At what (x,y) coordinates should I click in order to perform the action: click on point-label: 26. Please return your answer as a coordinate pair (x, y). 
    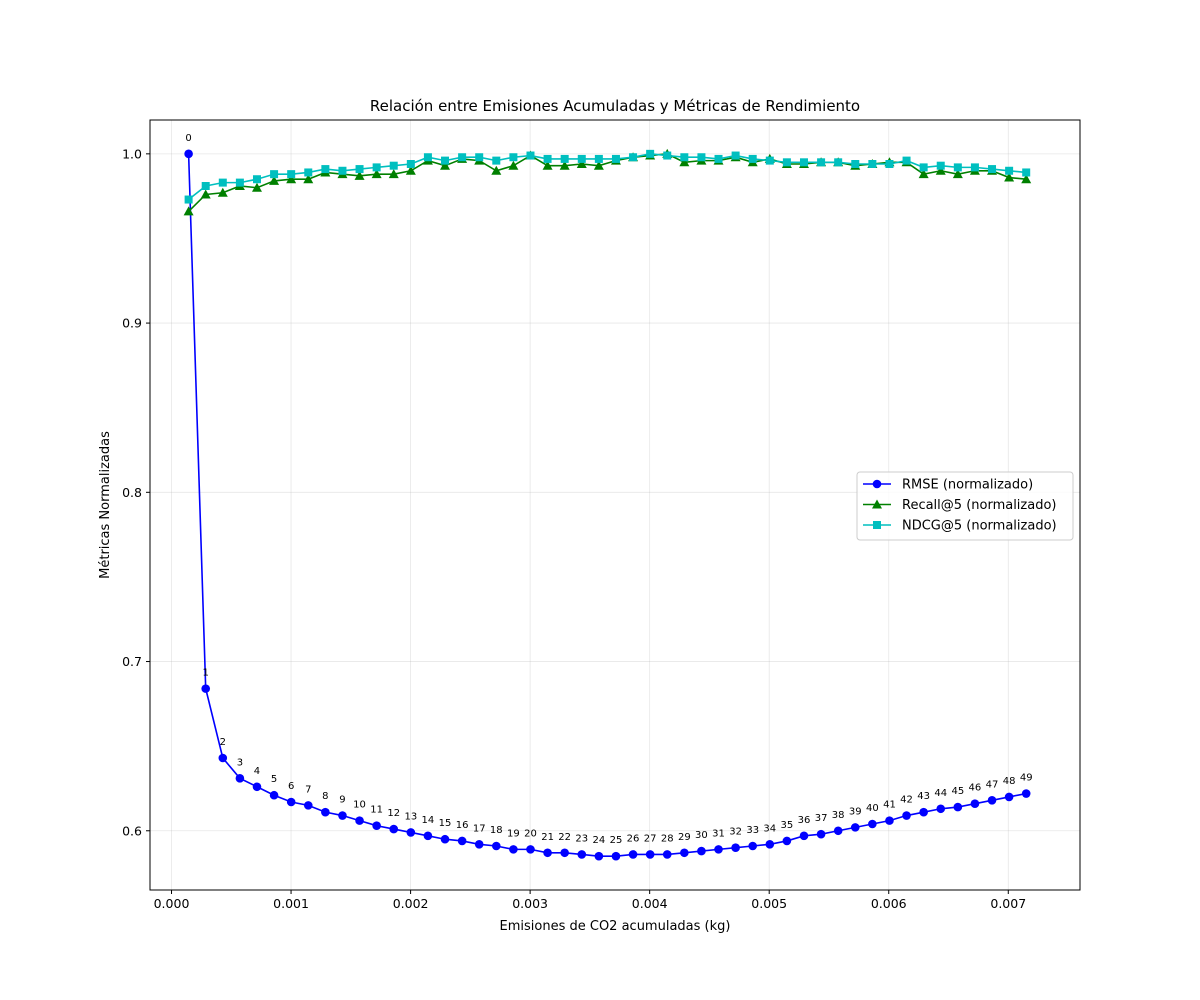
    Looking at the image, I should click on (633, 838).